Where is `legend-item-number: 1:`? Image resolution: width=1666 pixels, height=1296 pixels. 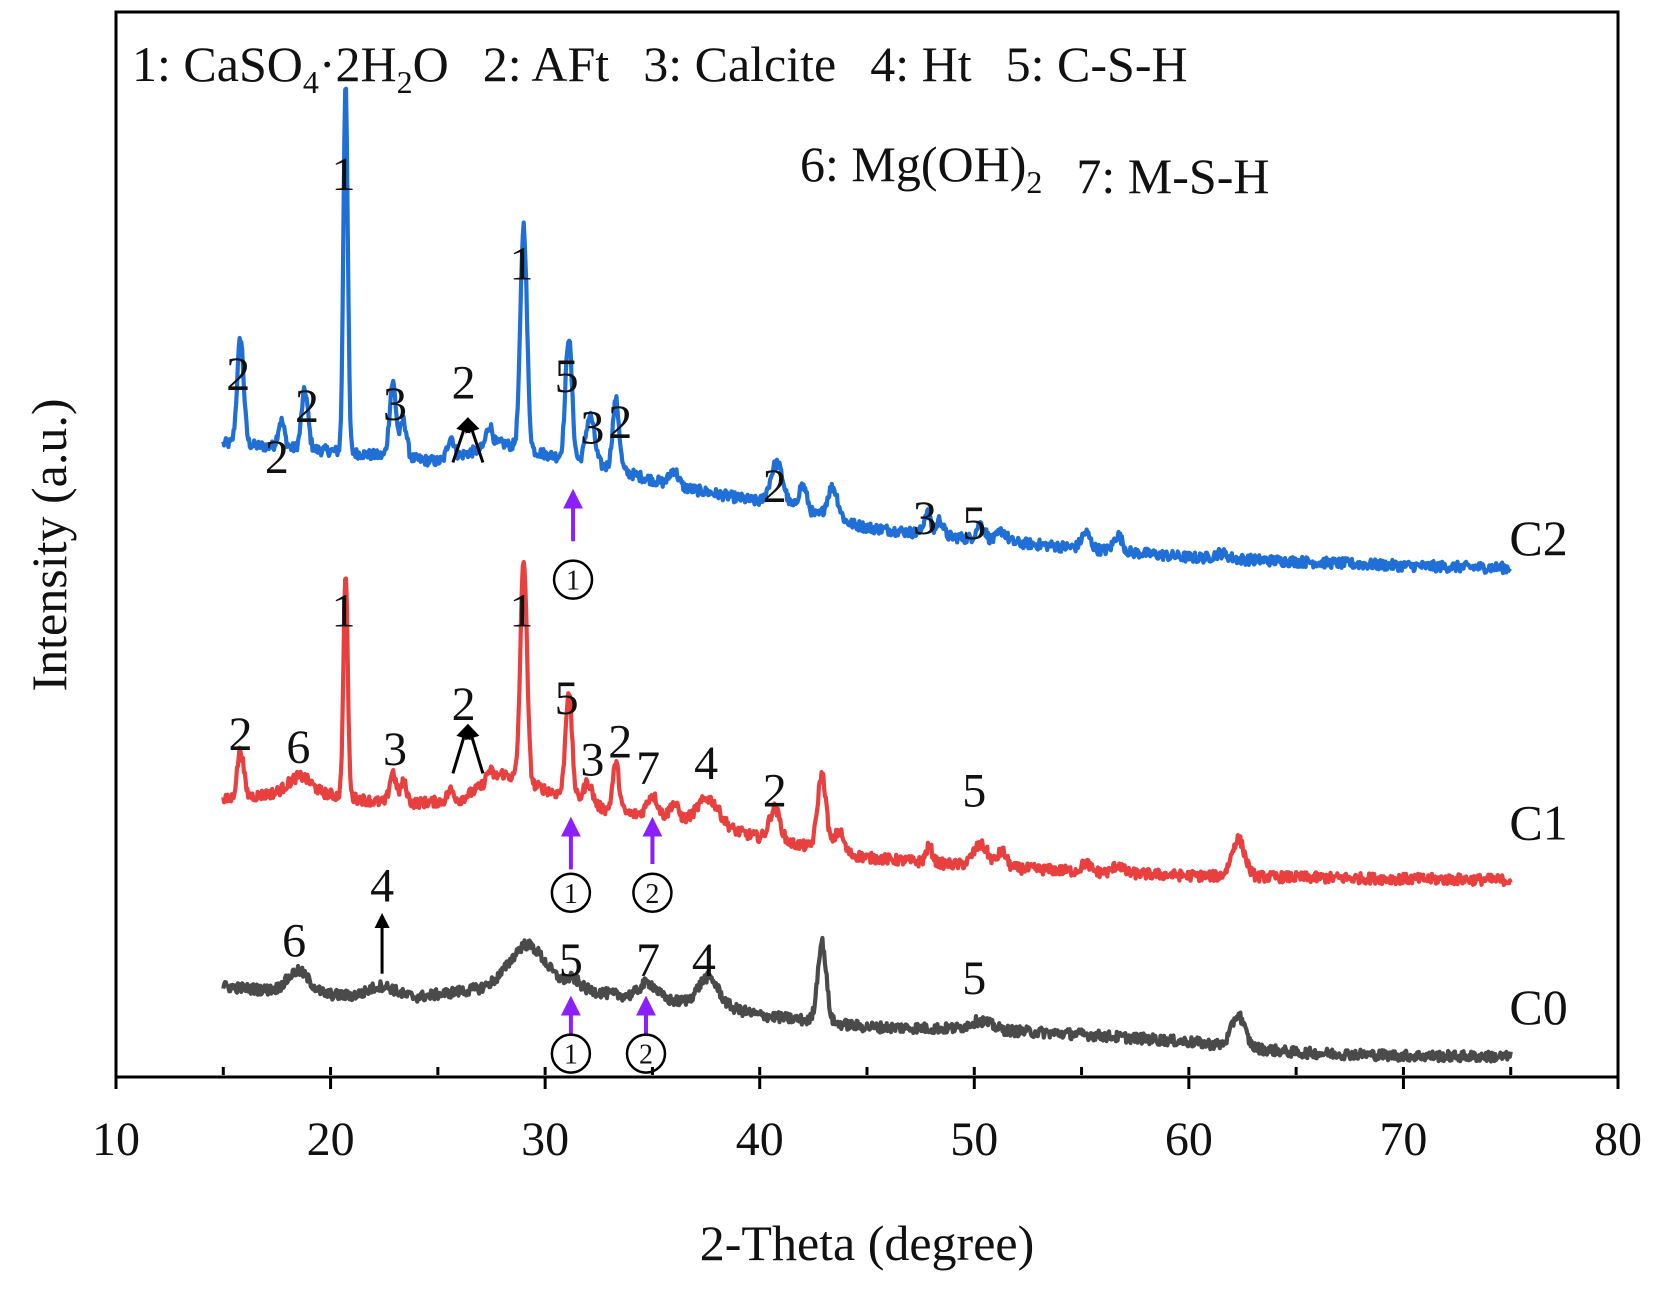
legend-item-number: 1: is located at coordinates (157, 64).